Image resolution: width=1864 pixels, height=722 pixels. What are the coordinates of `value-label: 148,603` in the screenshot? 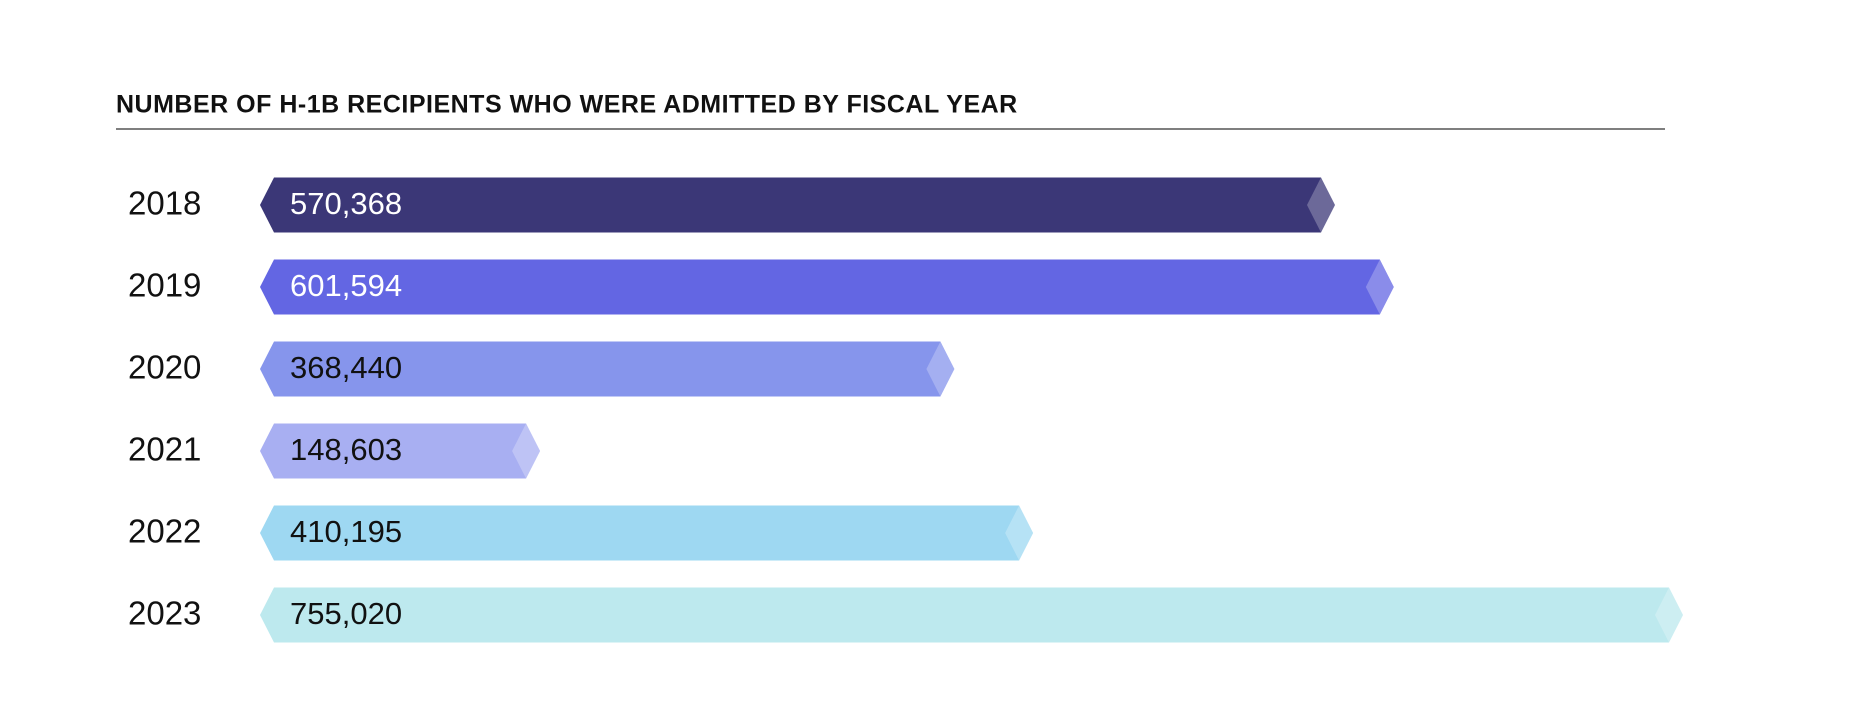 It's located at (346, 449).